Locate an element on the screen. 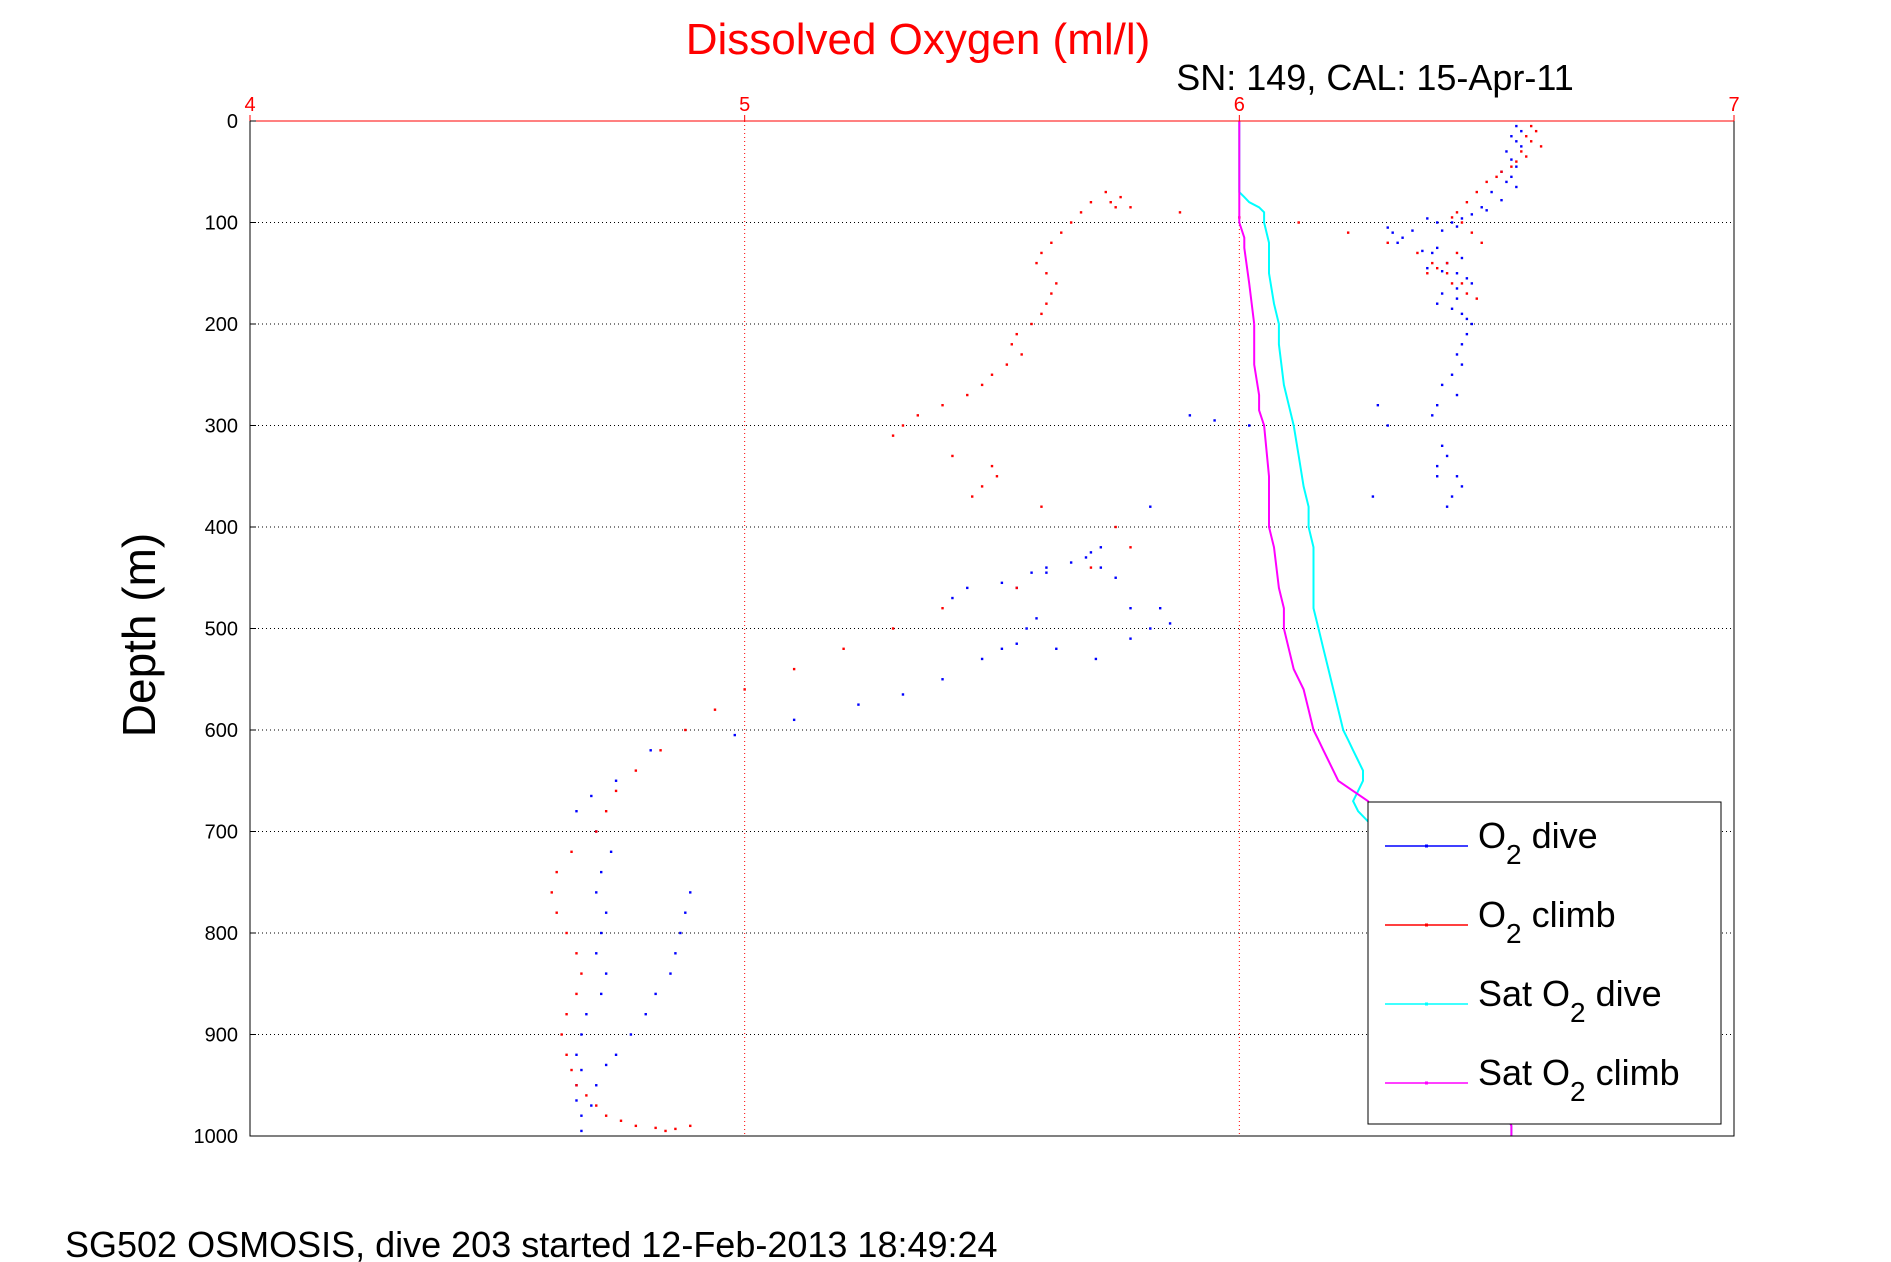  y-tick-label: 600 is located at coordinates (221, 731).